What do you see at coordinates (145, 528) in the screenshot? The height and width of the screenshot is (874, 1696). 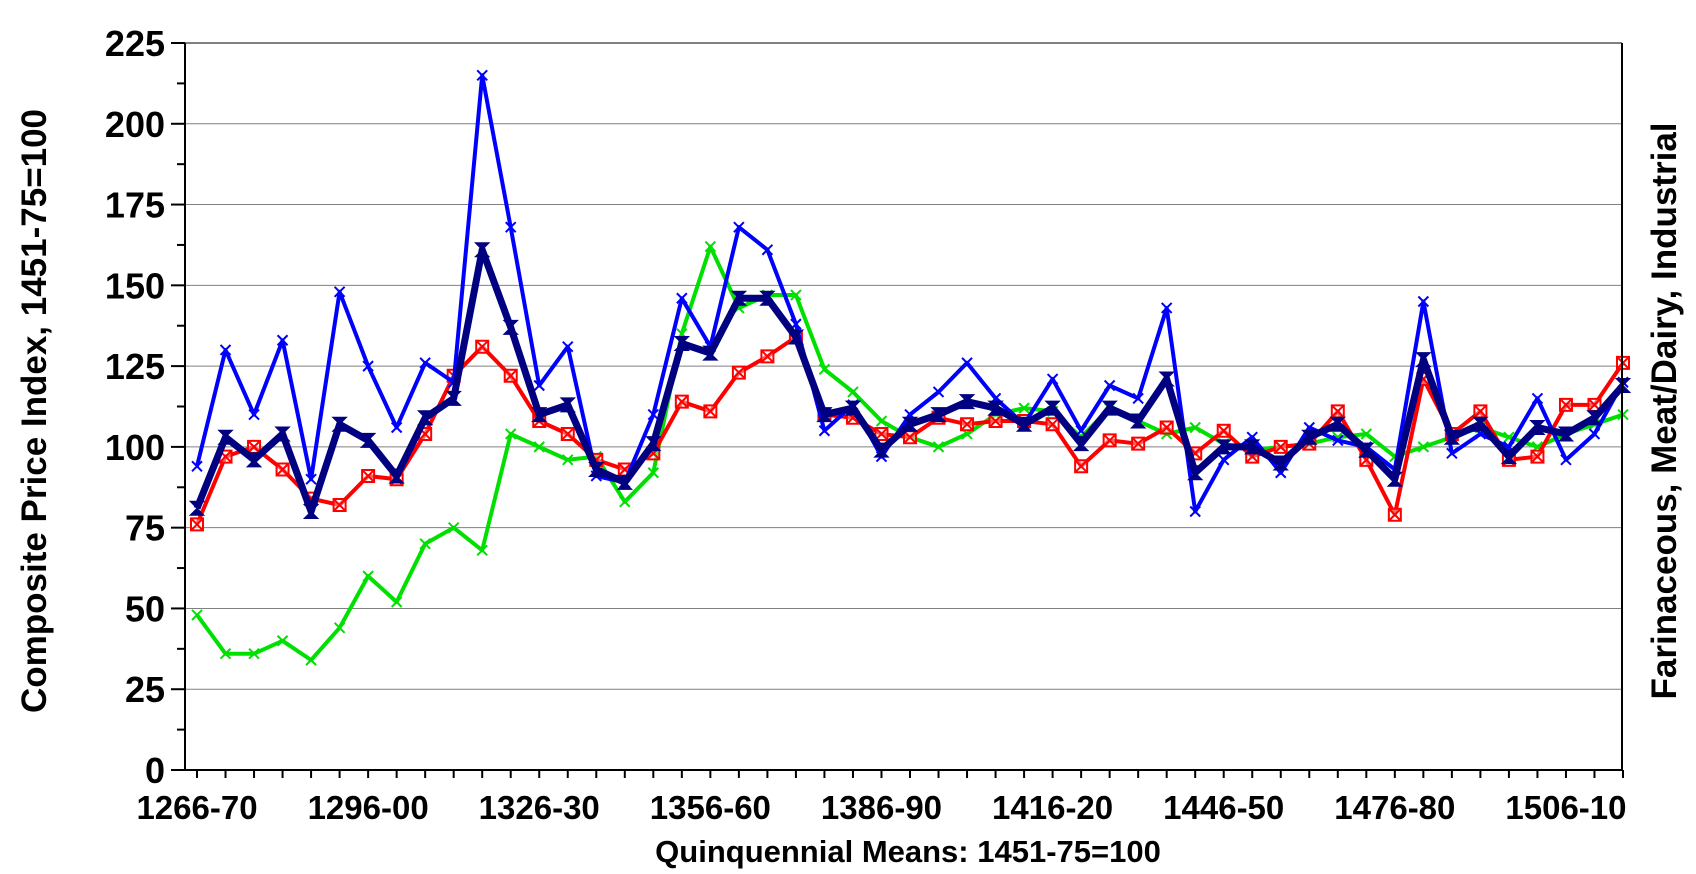 I see `y-tick-label: 75` at bounding box center [145, 528].